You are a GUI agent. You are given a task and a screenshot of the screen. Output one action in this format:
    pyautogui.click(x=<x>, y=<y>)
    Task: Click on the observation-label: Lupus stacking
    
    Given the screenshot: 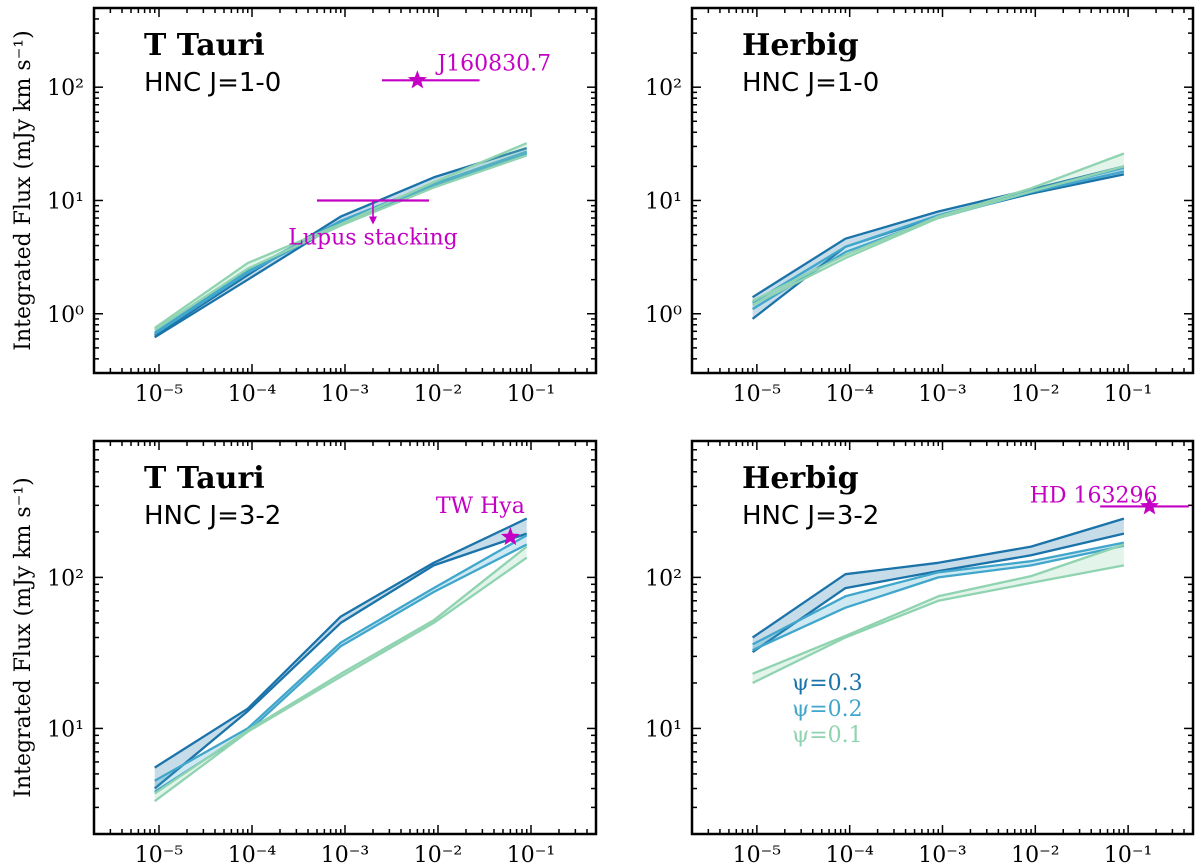 What is the action you would take?
    pyautogui.click(x=373, y=237)
    